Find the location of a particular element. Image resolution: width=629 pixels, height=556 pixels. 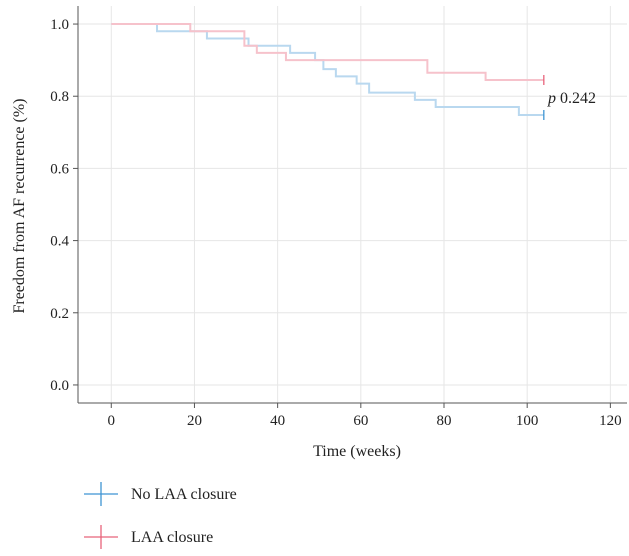

series-line-no-laa-closure is located at coordinates (327, 69).